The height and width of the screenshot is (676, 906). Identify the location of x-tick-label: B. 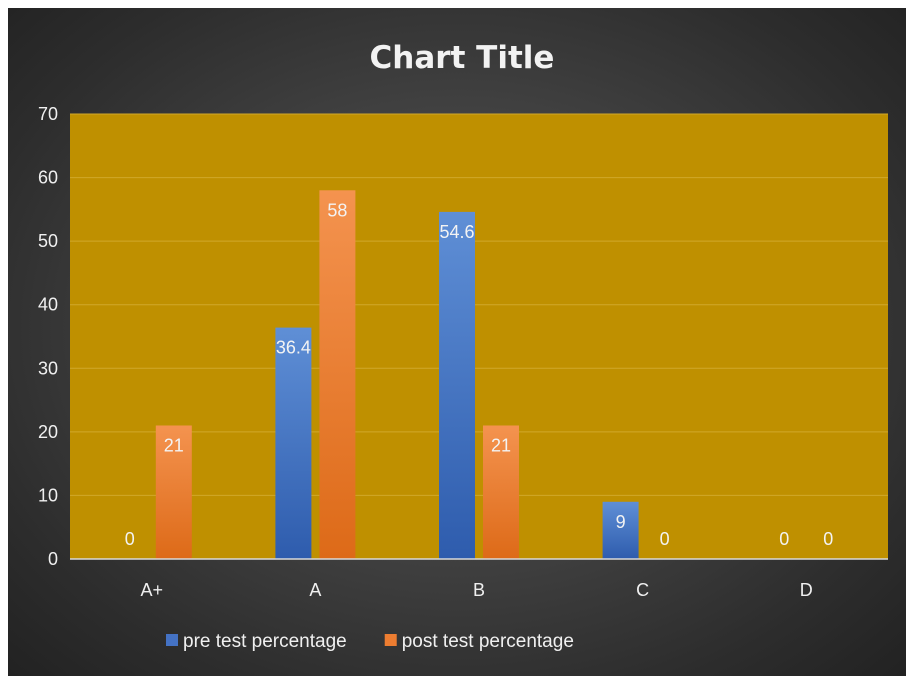
(479, 590).